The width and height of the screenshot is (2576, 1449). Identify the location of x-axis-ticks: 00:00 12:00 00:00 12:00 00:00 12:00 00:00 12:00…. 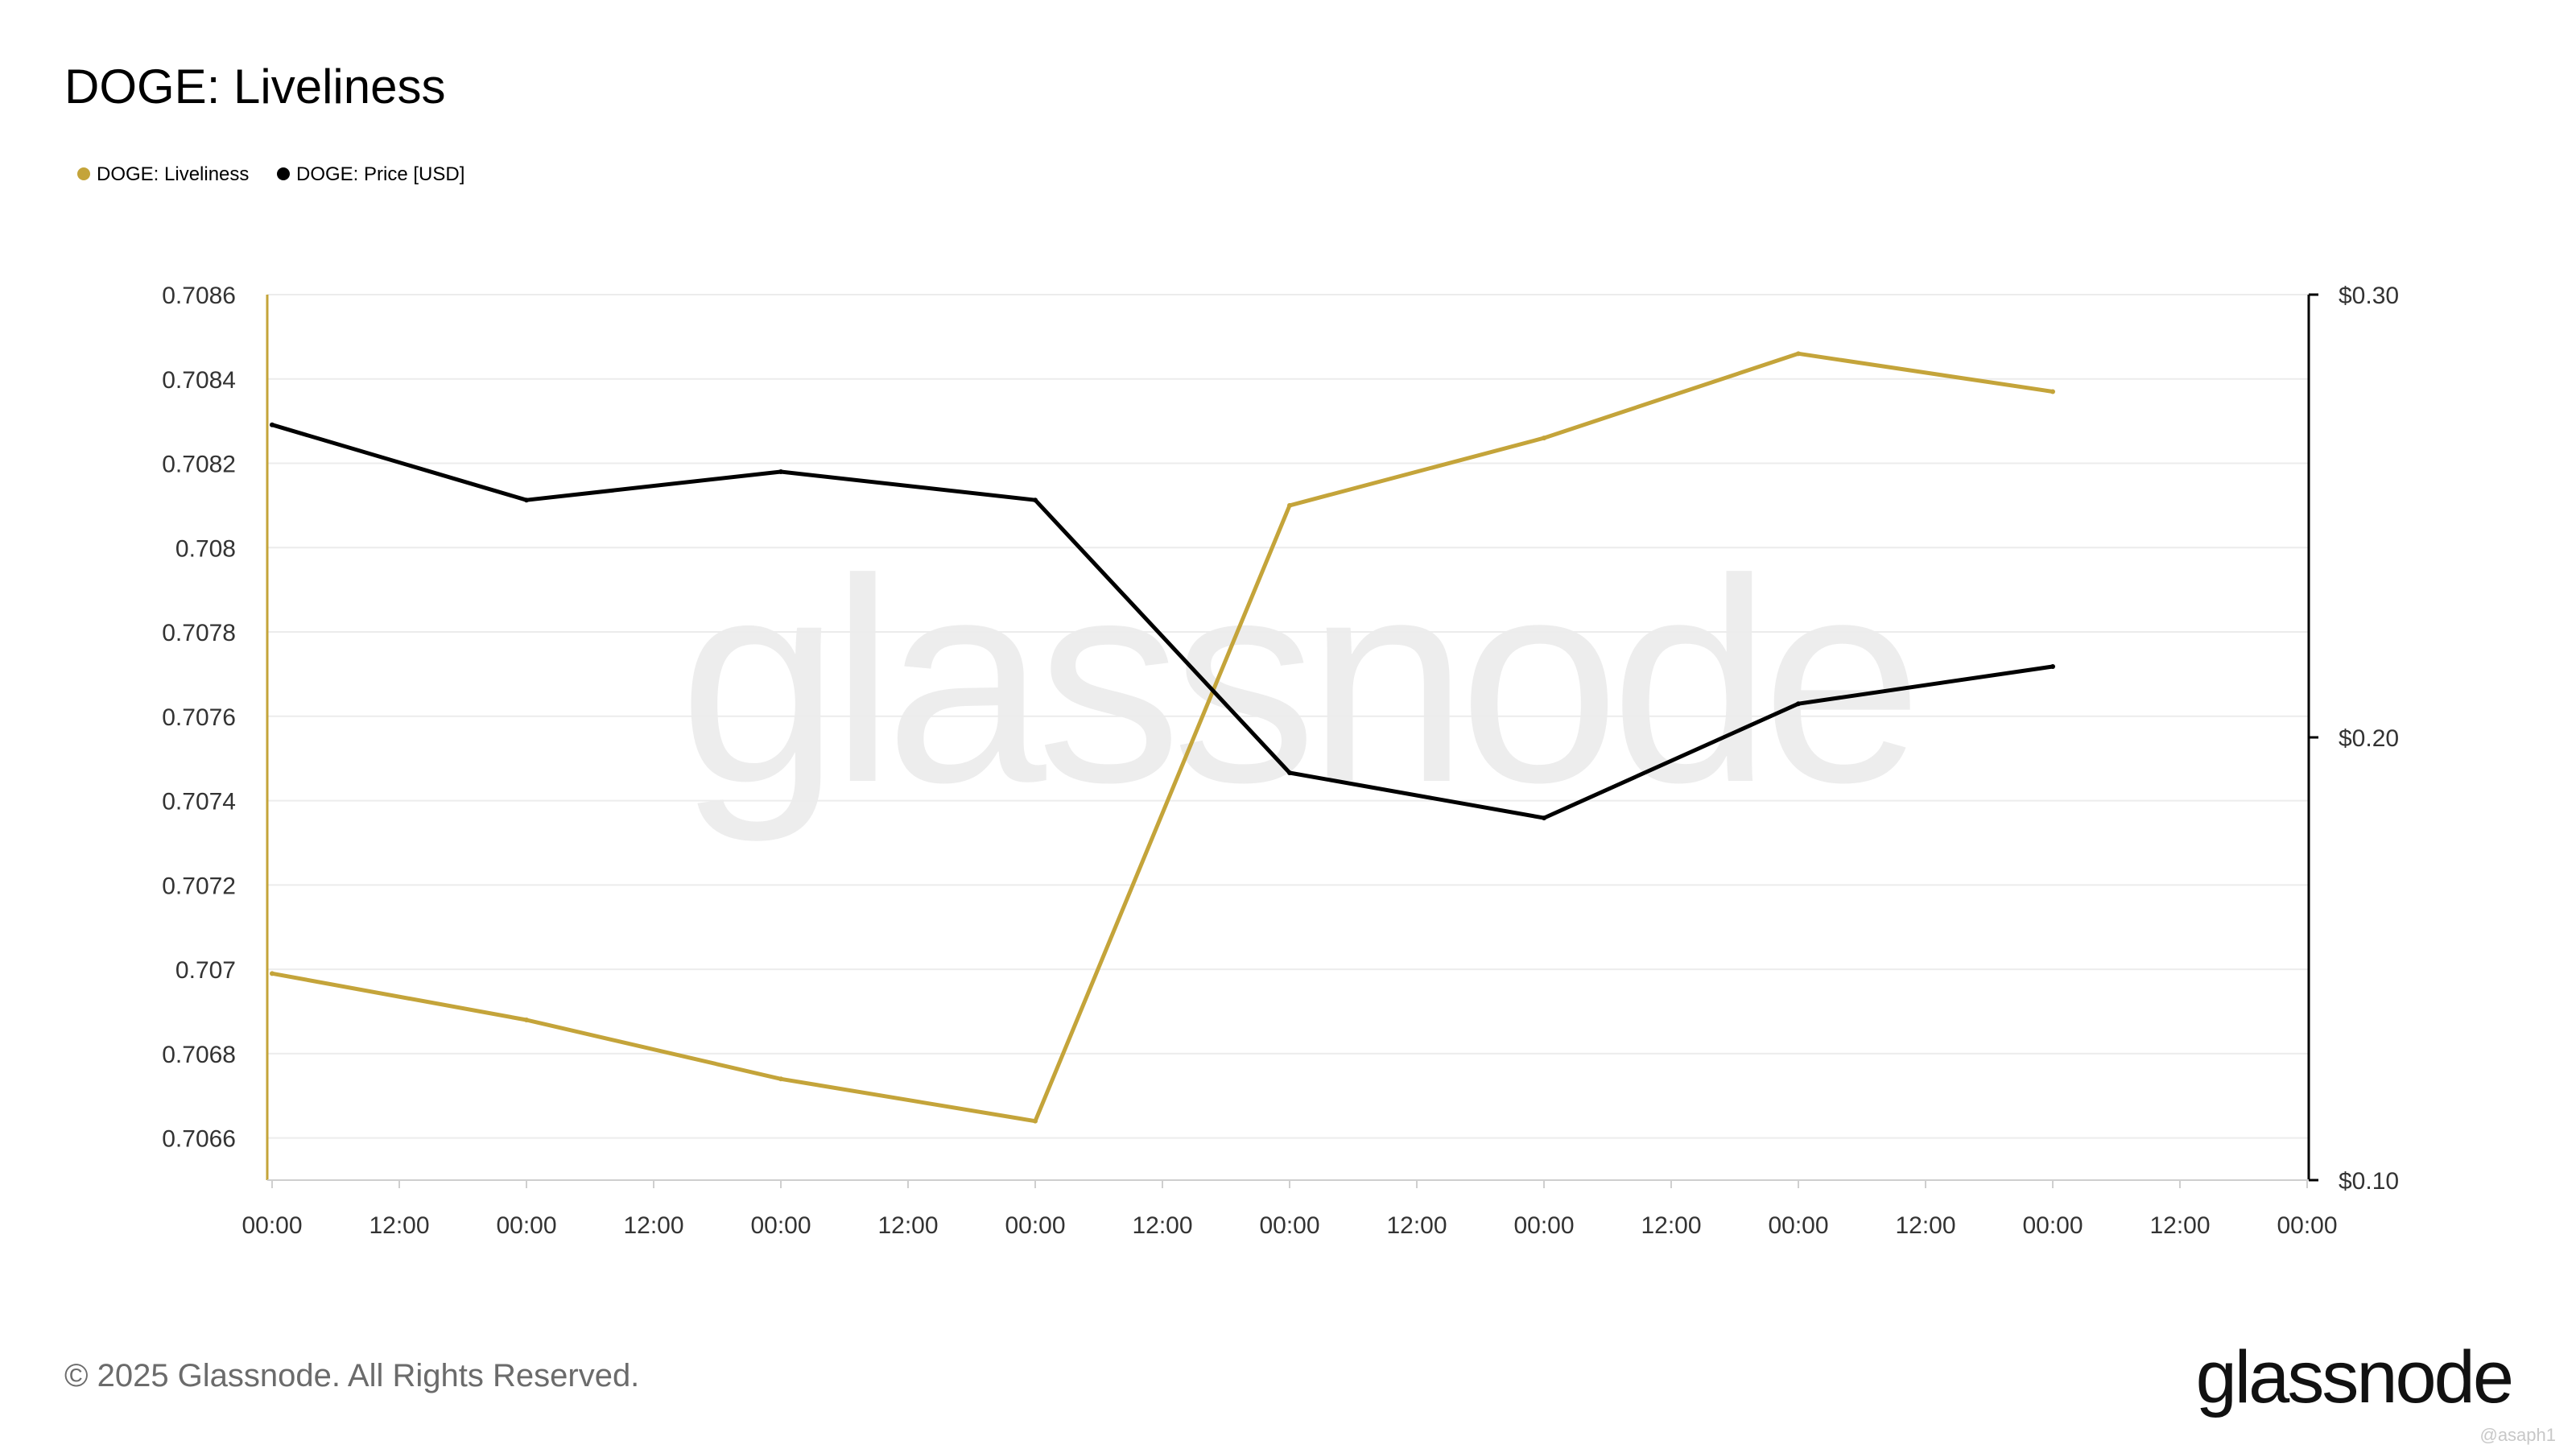
(1290, 1209).